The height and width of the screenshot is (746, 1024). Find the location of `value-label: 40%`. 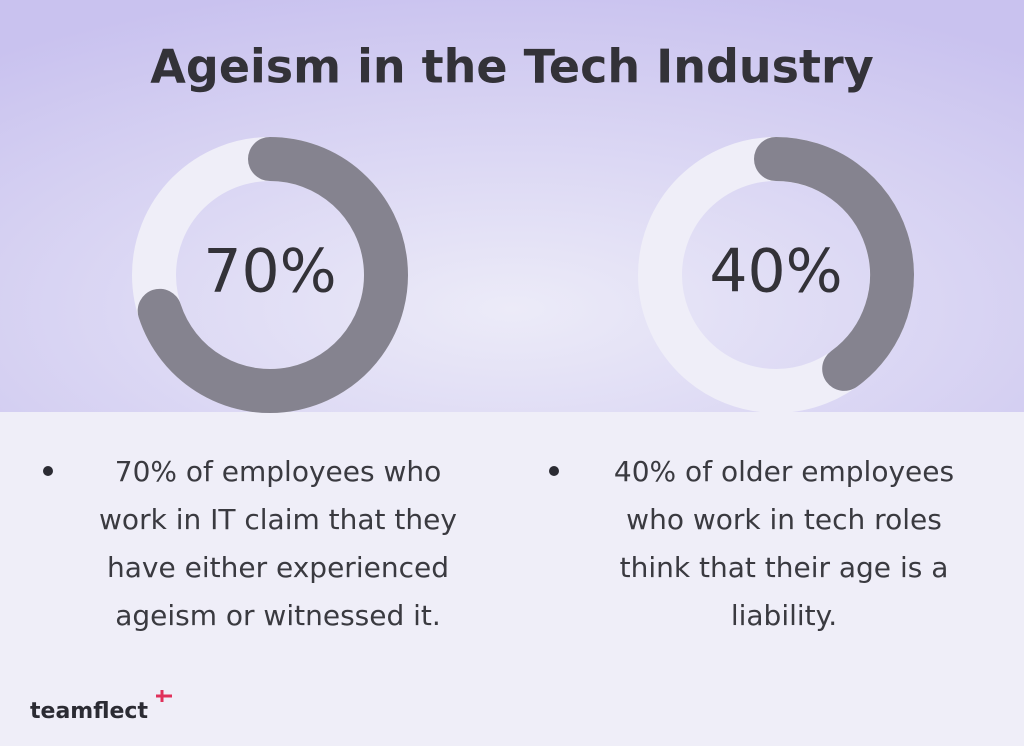

value-label: 40% is located at coordinates (775, 272).